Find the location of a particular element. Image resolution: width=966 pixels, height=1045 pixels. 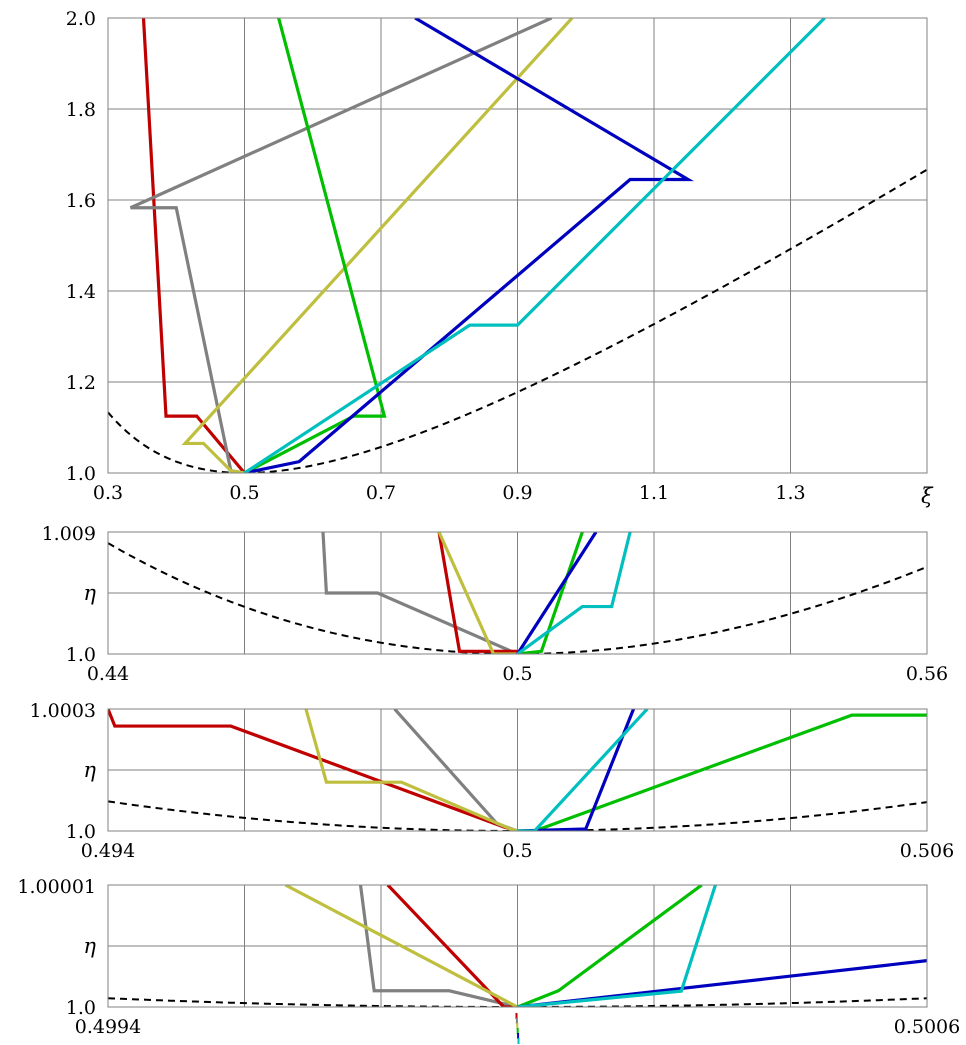

x-axis-label: ξ is located at coordinates (927, 496).